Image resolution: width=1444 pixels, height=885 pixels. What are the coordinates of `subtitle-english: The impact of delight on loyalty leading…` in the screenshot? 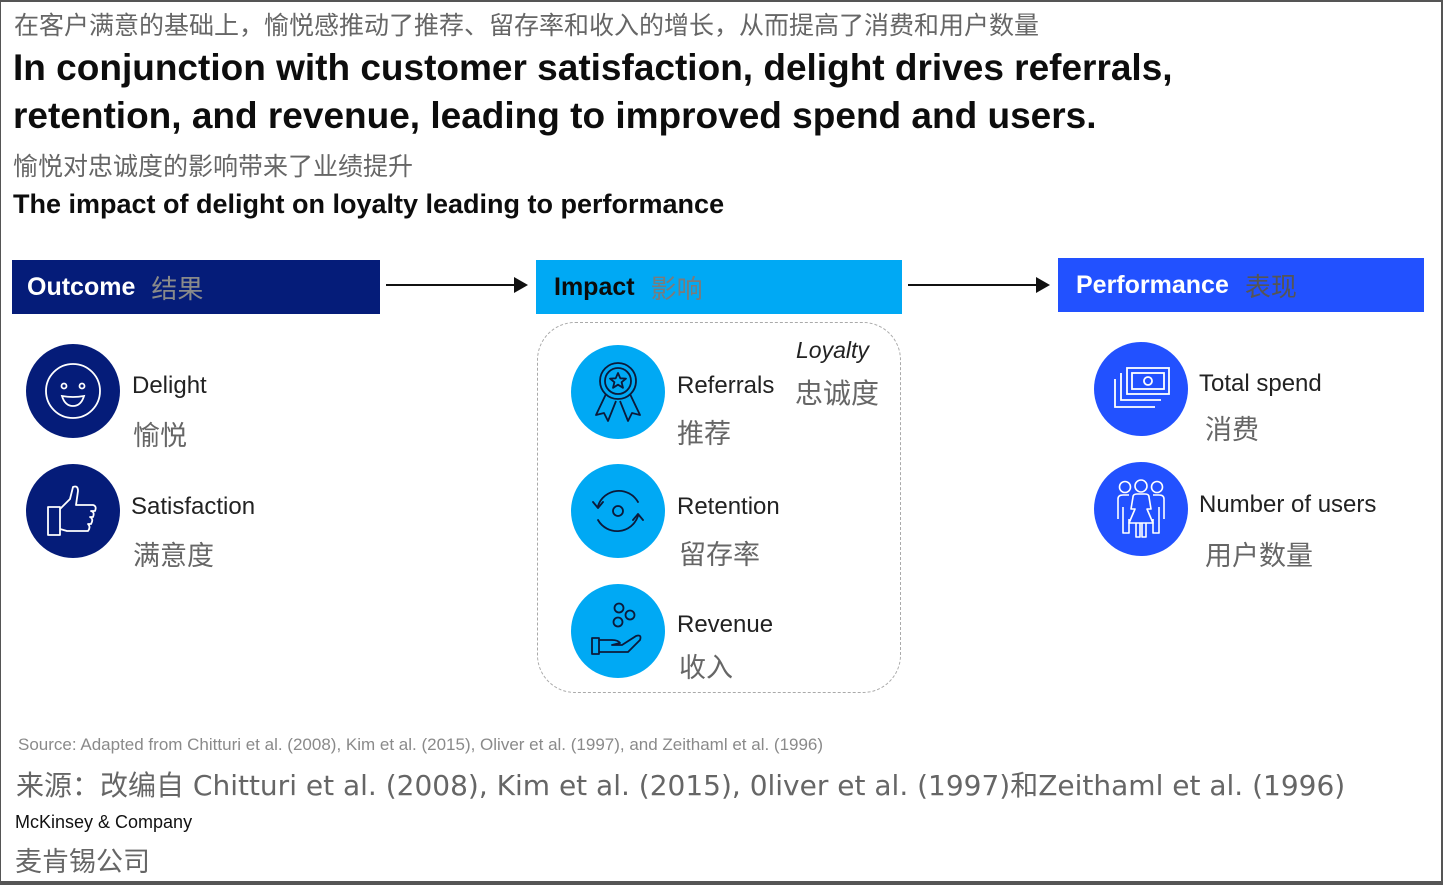 It's located at (369, 204).